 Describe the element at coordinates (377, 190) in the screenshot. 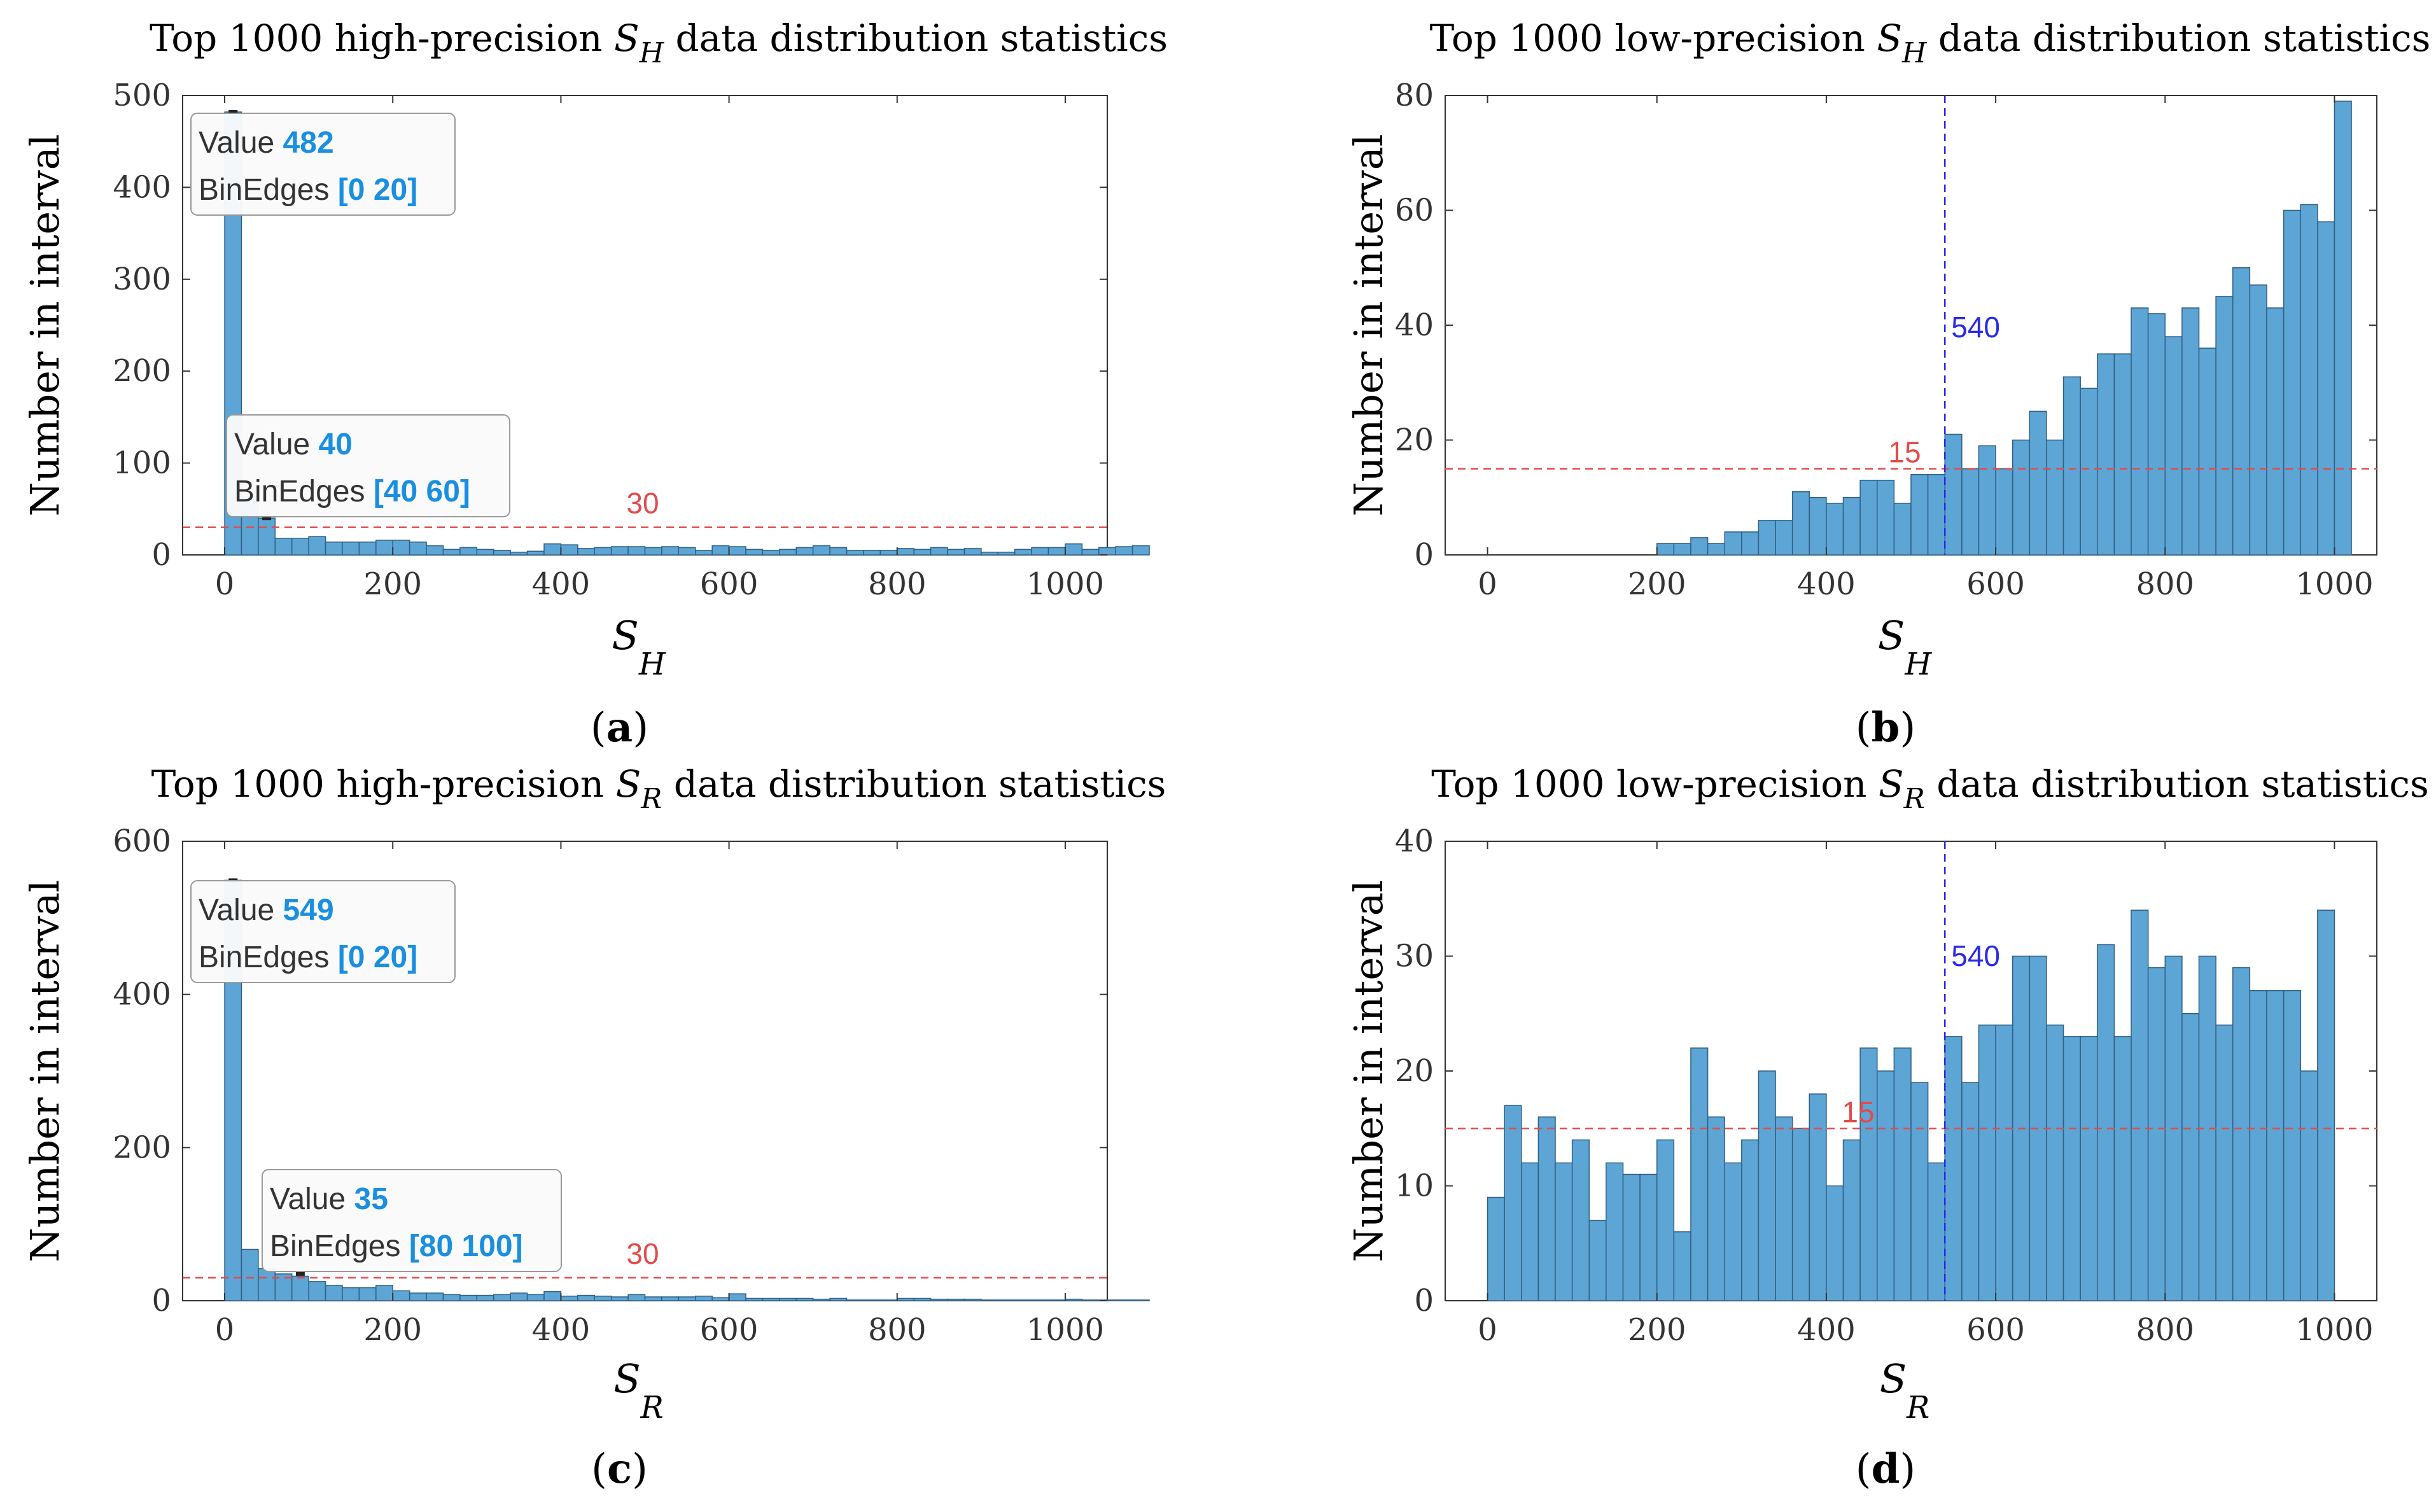

I see `data-tip-edges: [0 20]` at that location.